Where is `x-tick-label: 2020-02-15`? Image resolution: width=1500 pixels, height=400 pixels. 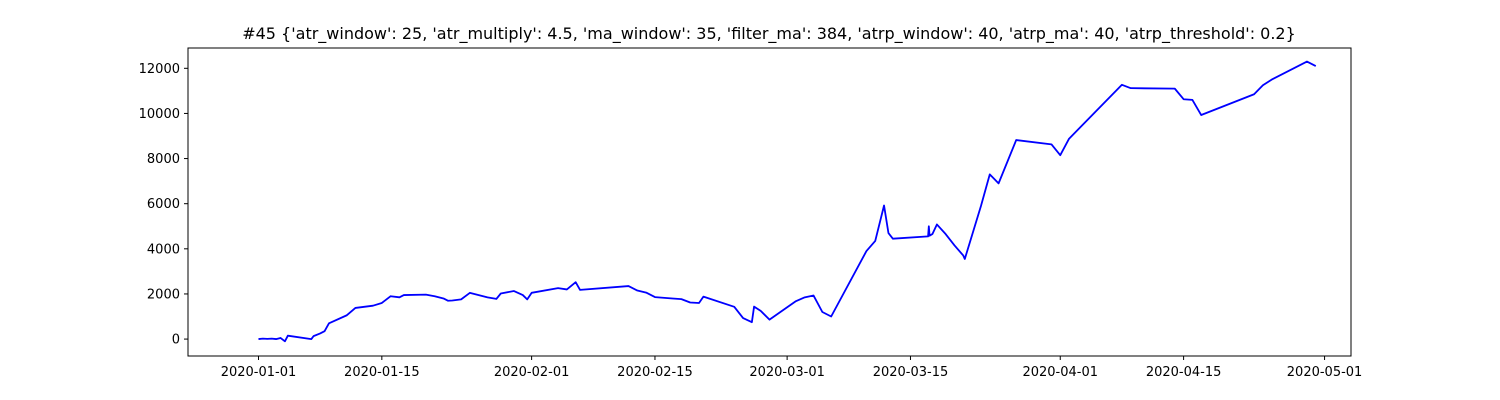
x-tick-label: 2020-02-15 is located at coordinates (655, 372).